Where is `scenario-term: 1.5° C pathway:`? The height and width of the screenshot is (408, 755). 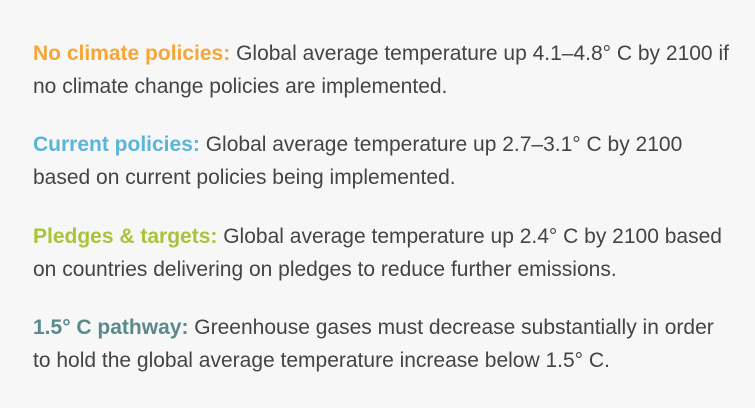
scenario-term: 1.5° C pathway: is located at coordinates (111, 327).